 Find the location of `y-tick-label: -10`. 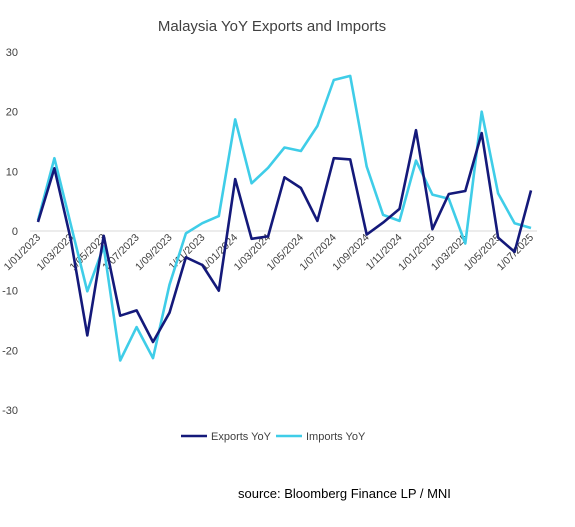

y-tick-label: -10 is located at coordinates (10, 292).